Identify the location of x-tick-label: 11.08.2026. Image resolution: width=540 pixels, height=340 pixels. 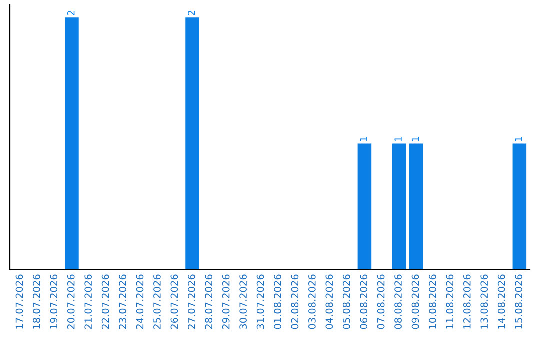
(450, 301).